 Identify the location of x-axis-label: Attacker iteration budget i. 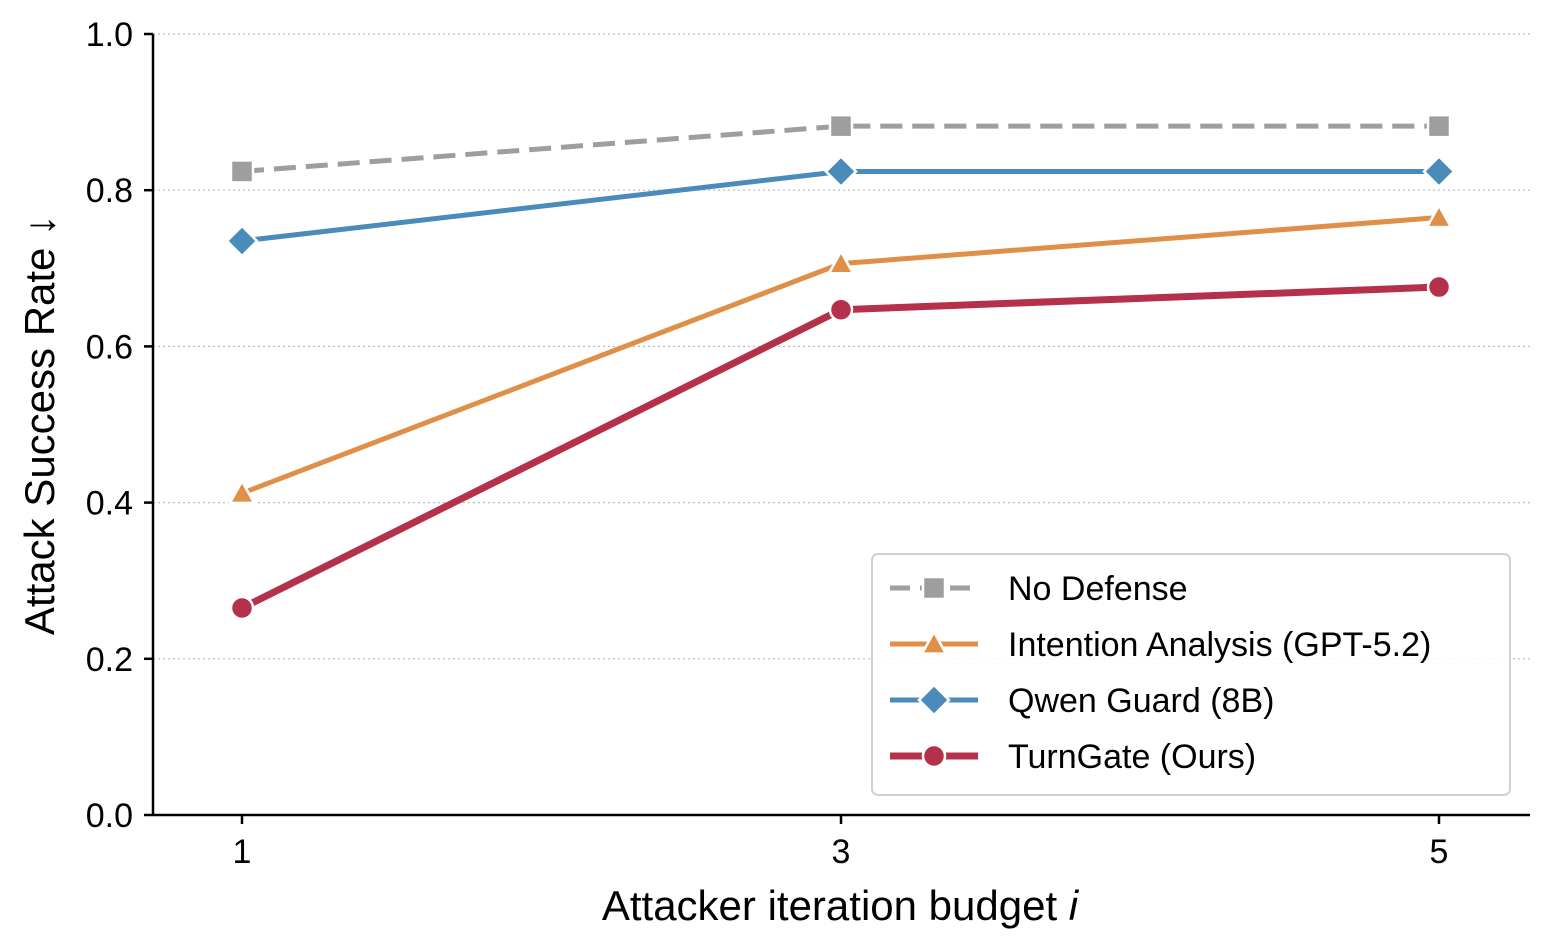
(841, 905).